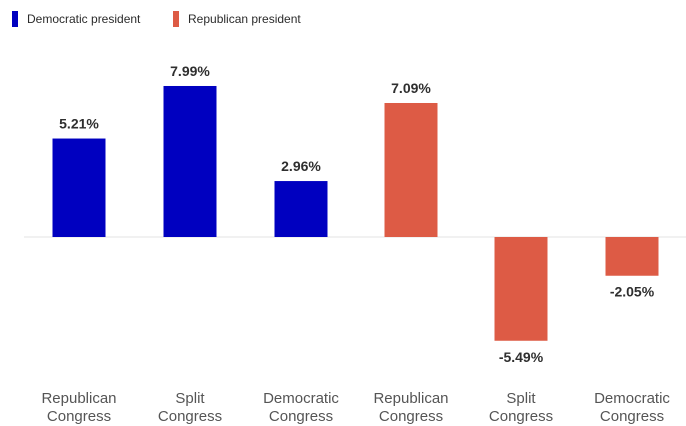 This screenshot has width=686, height=426. What do you see at coordinates (521, 357) in the screenshot?
I see `value-label-5: -5.49%` at bounding box center [521, 357].